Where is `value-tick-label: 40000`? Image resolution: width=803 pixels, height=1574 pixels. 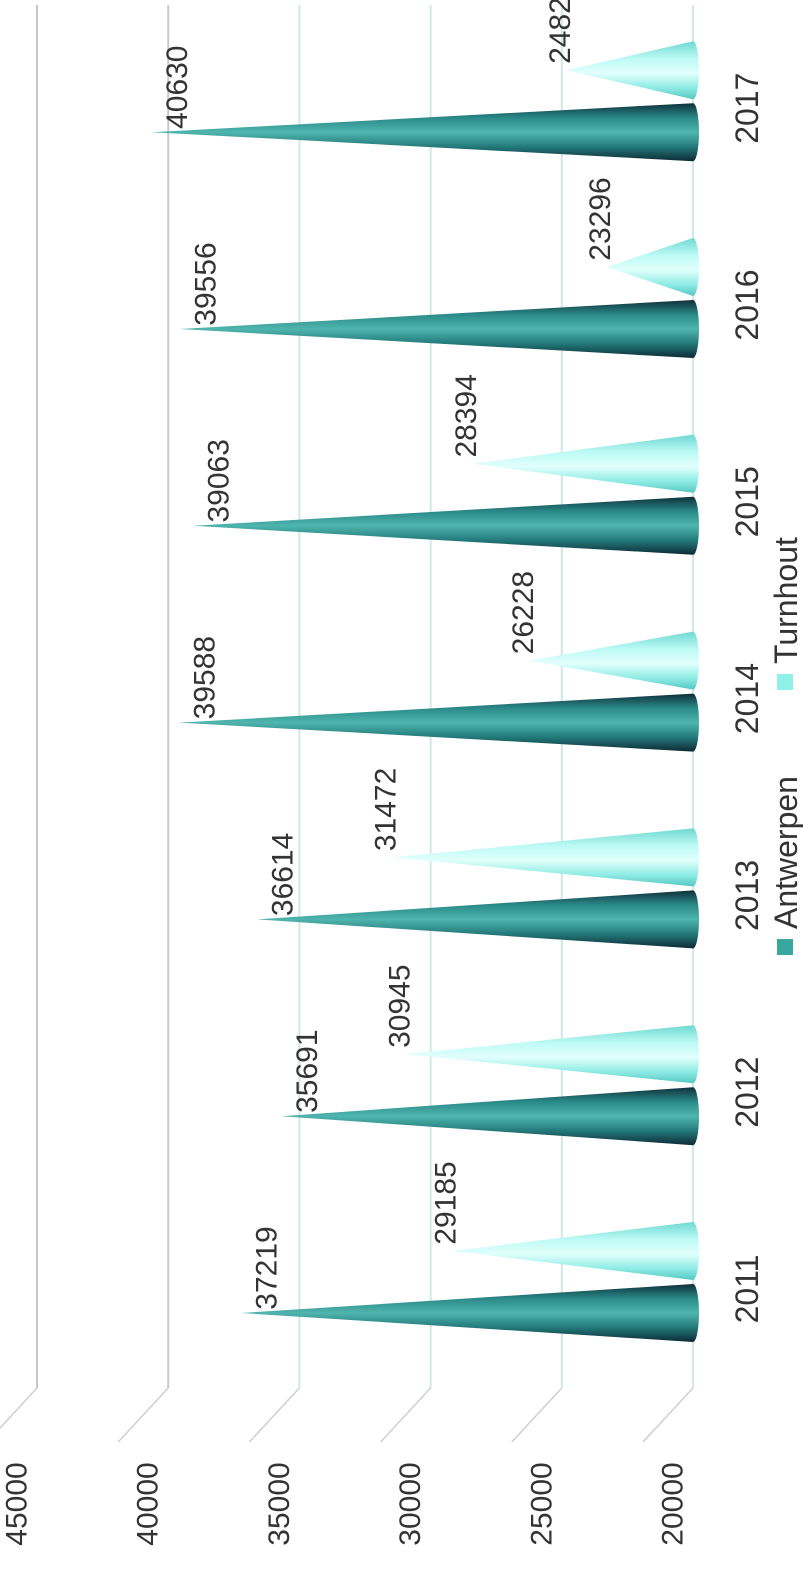
value-tick-label: 40000 is located at coordinates (148, 1503).